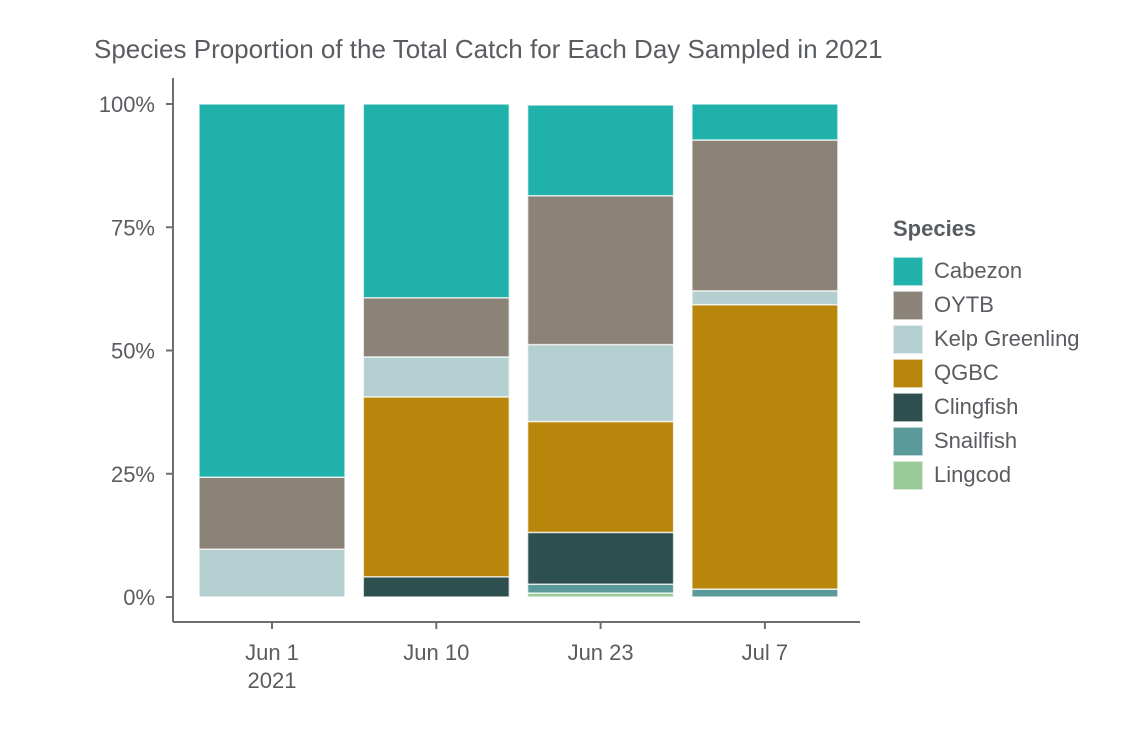 Image resolution: width=1135 pixels, height=753 pixels. Describe the element at coordinates (436, 652) in the screenshot. I see `x-tick-label: Jun 10` at that location.